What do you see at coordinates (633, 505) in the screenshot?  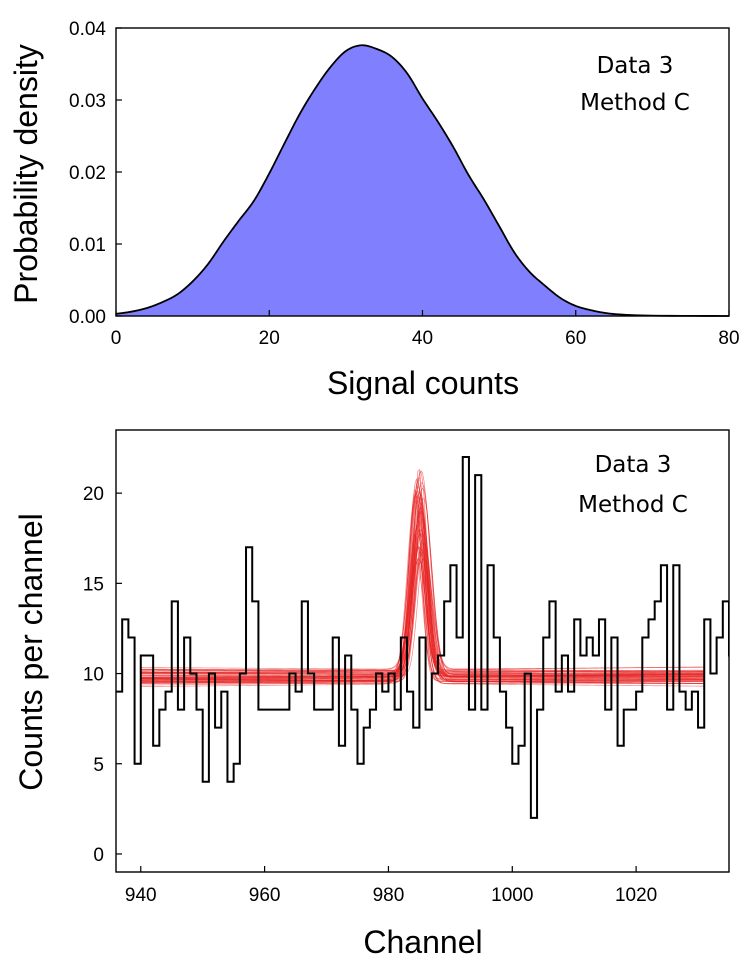 I see `spectrum-annotation-line2: Method C` at bounding box center [633, 505].